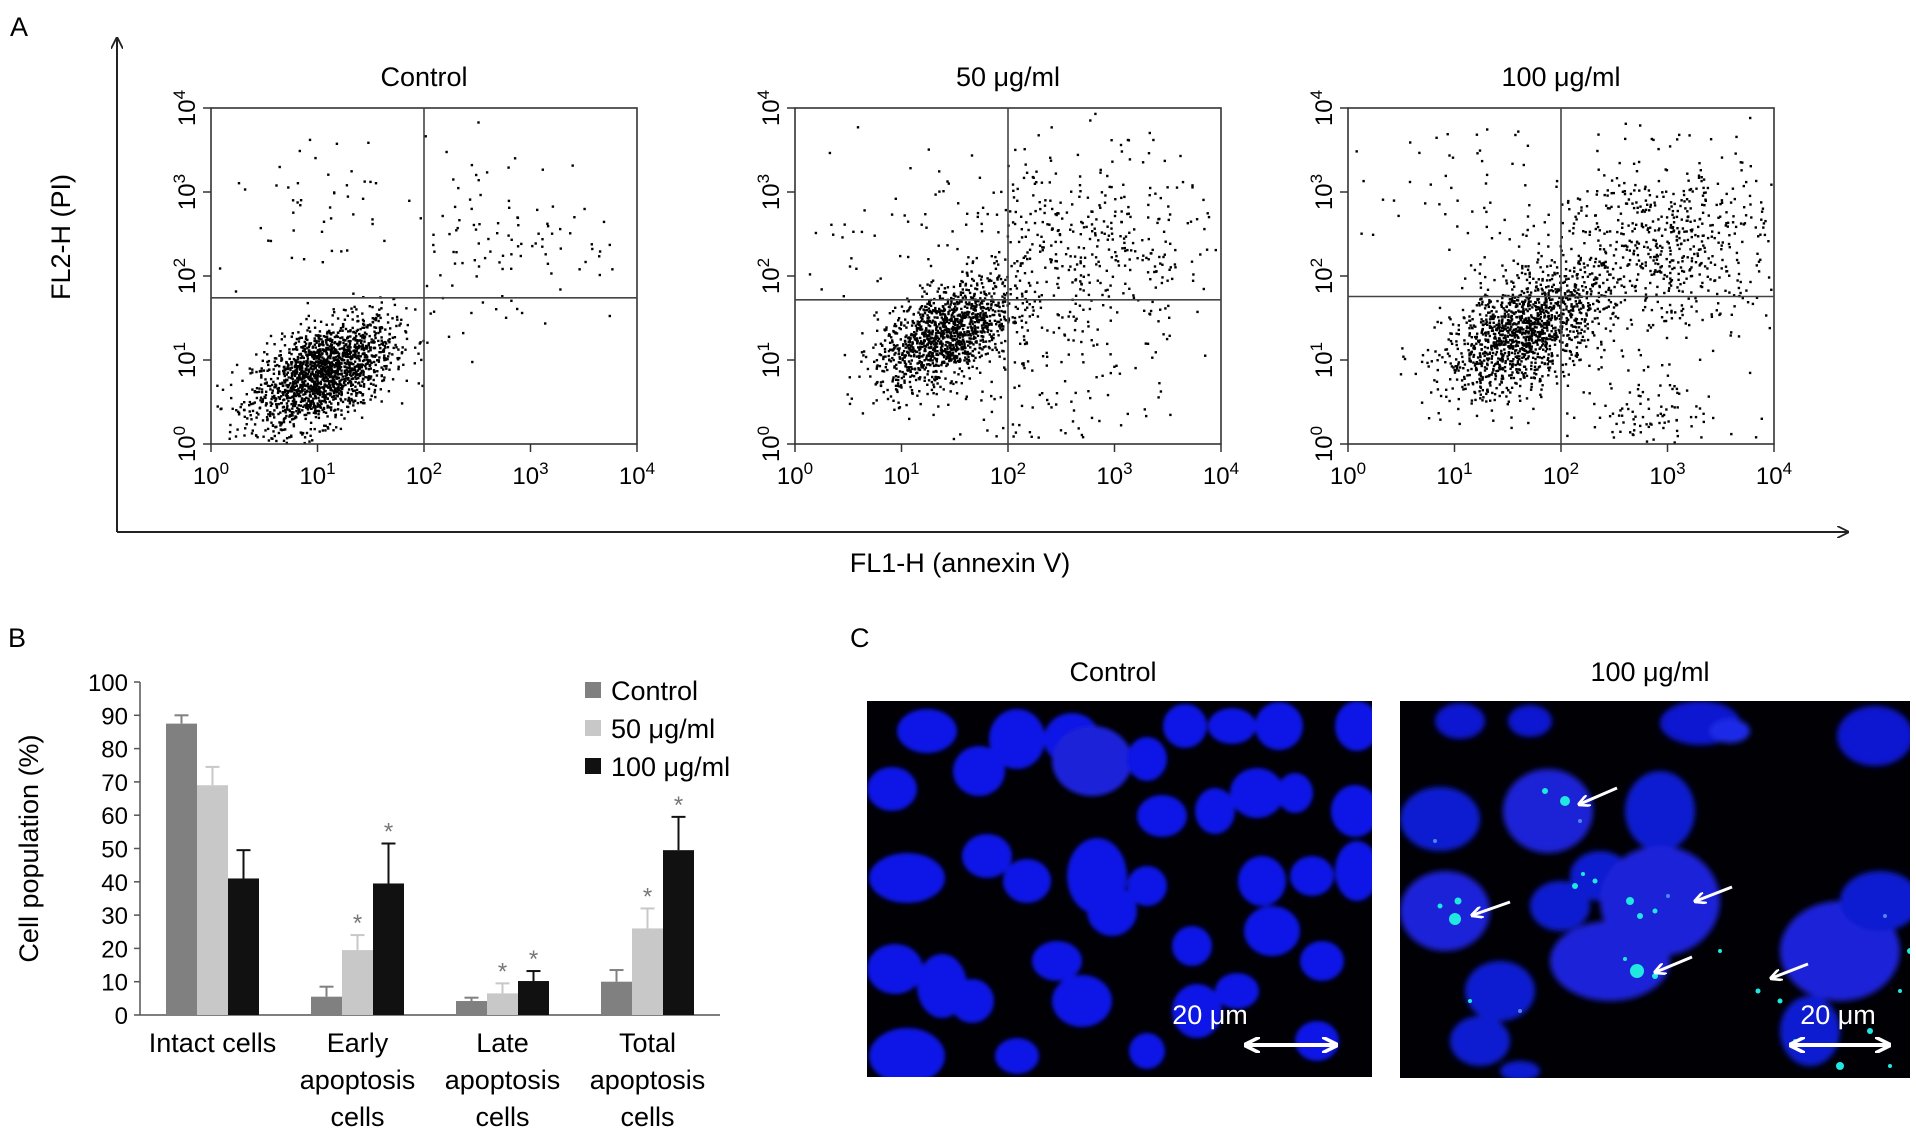  I want to click on y-tick-label: 101, so click(185, 360).